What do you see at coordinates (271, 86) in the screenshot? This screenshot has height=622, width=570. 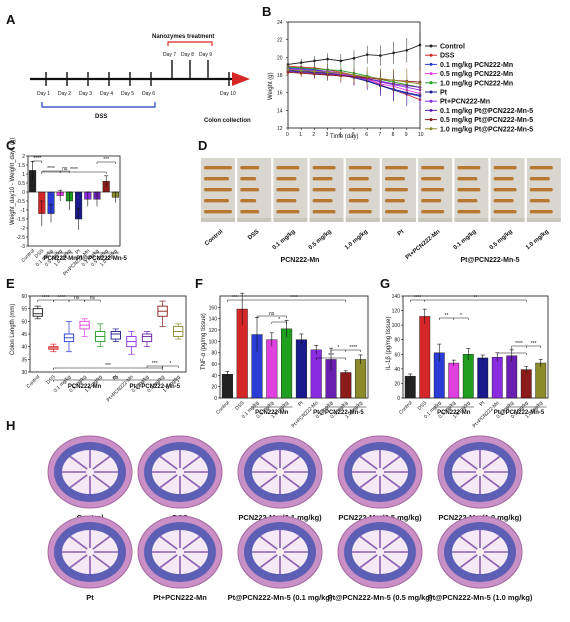 I see `chart-b-ylabel: Weight (g)` at bounding box center [271, 86].